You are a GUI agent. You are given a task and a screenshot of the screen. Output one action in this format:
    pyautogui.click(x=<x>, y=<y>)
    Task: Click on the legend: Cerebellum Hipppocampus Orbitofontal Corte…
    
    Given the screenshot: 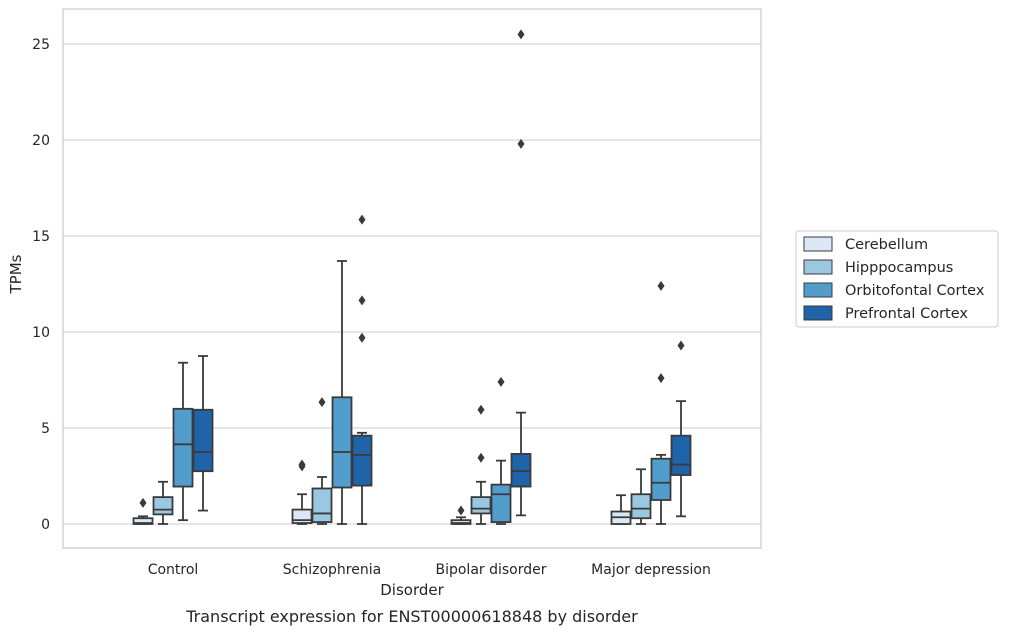 What is the action you would take?
    pyautogui.click(x=897, y=279)
    